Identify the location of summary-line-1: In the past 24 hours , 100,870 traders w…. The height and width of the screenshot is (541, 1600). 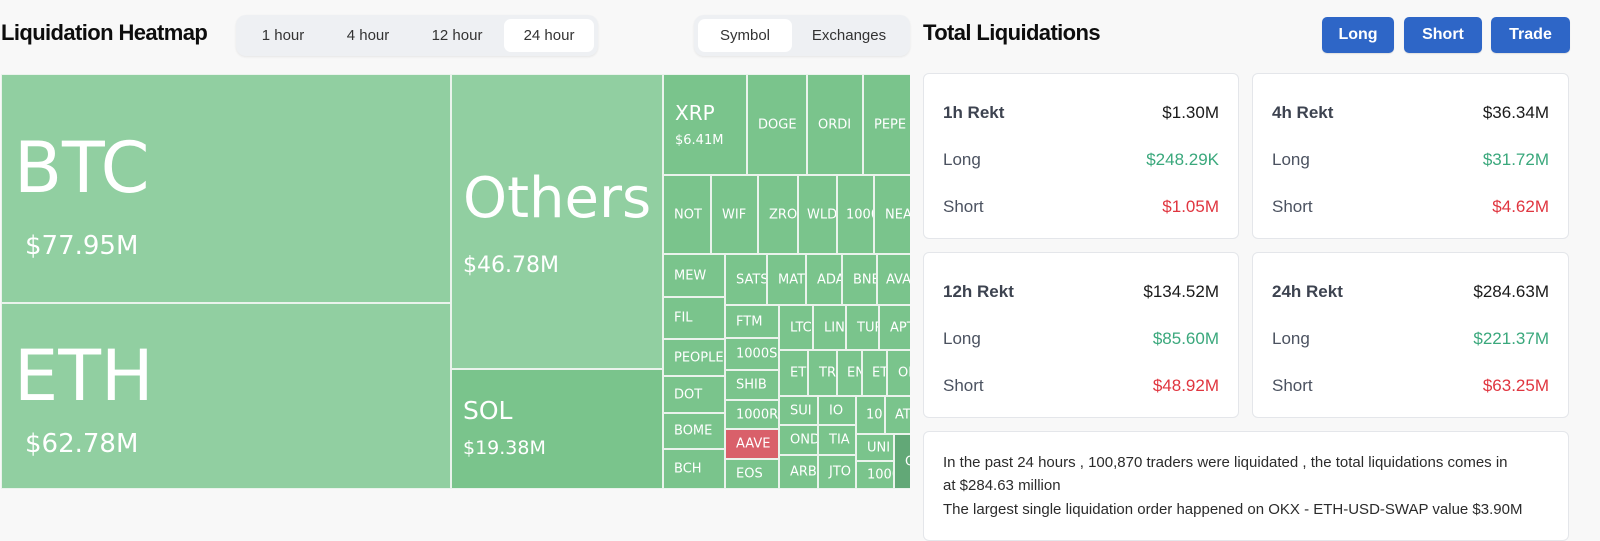
(1225, 462).